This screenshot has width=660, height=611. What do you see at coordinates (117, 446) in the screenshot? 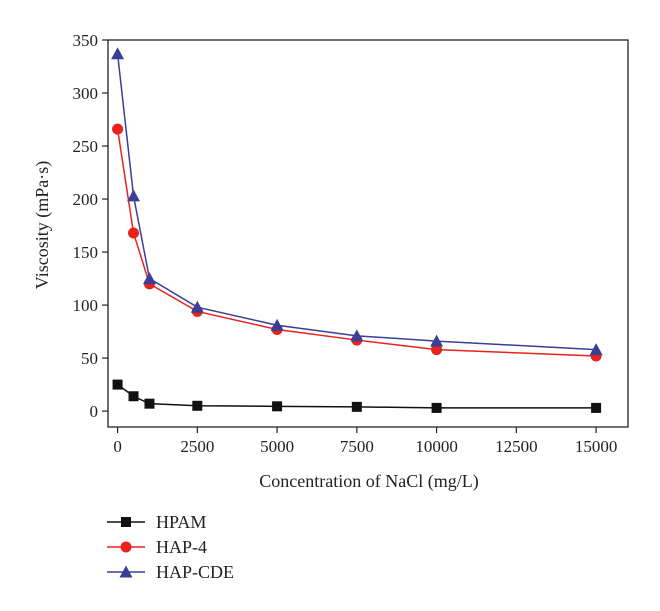
I see `x-tick-label: 0` at bounding box center [117, 446].